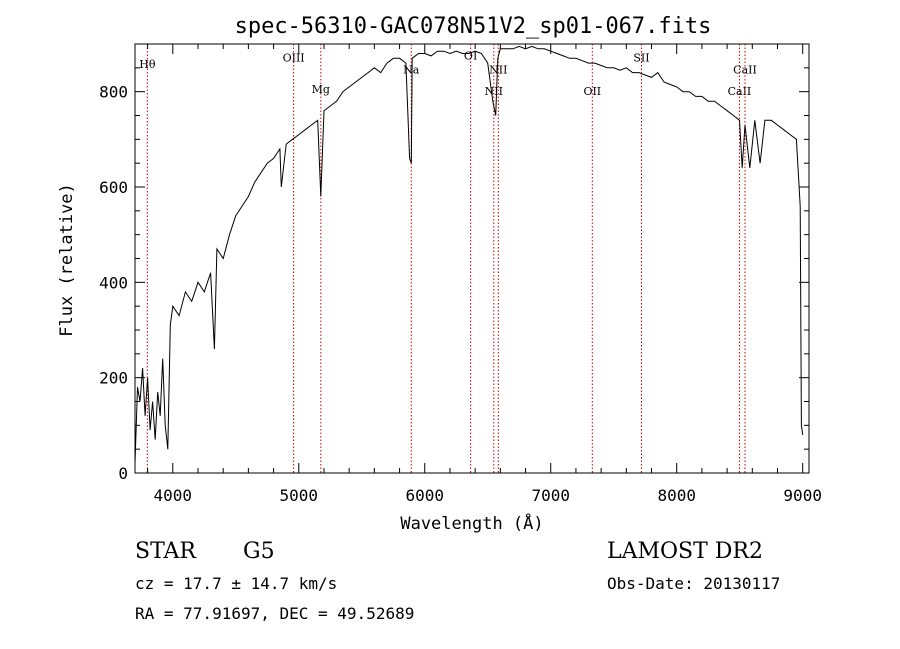 The width and height of the screenshot is (900, 649). Describe the element at coordinates (802, 495) in the screenshot. I see `x-tick-label-9000: 9000` at that location.